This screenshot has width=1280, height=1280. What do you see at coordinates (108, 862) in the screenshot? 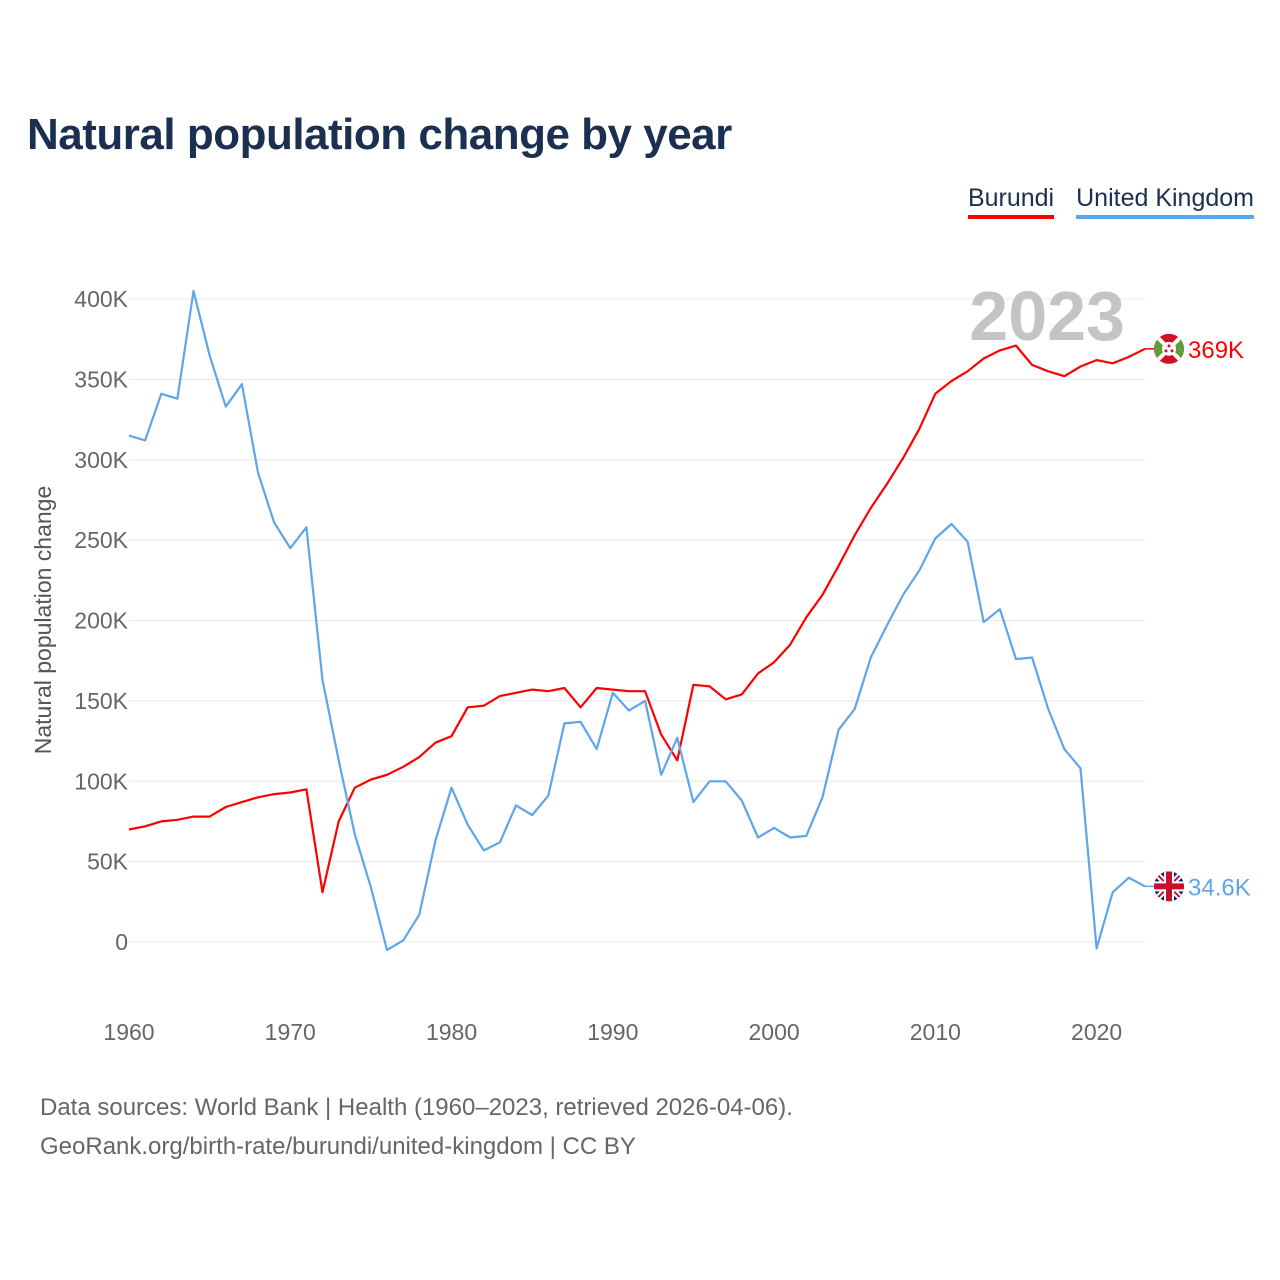
I see `y-tick-label: 50K` at bounding box center [108, 862].